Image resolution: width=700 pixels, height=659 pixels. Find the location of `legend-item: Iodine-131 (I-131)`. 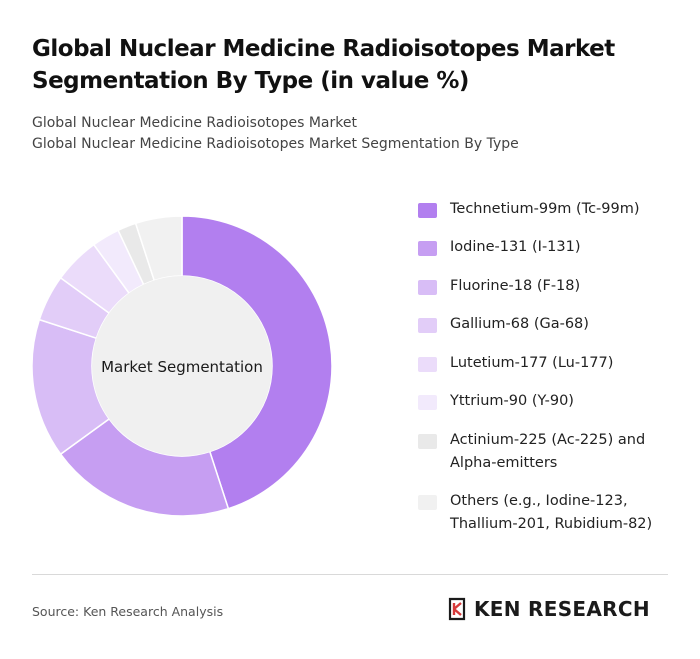

legend-item: Iodine-131 (I-131) is located at coordinates (546, 247).